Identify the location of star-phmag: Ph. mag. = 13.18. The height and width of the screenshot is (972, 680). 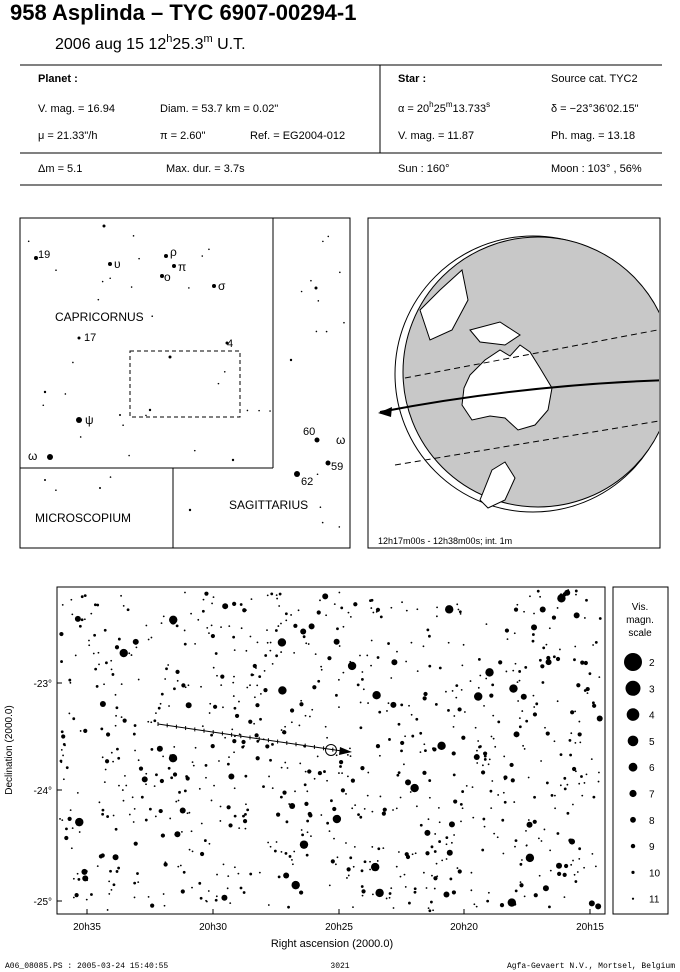
(593, 136).